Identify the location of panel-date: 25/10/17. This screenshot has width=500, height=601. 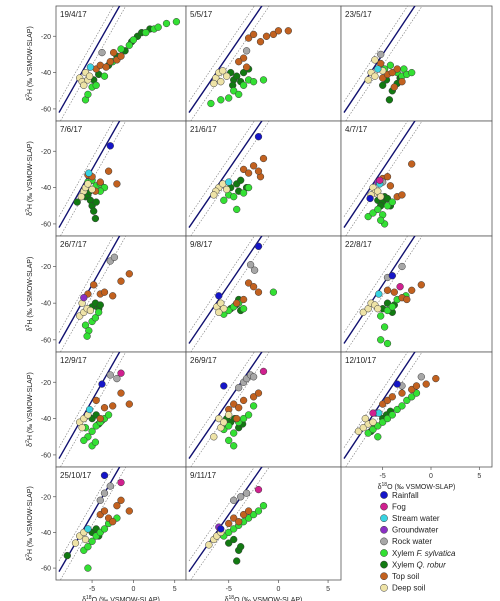
(76, 475).